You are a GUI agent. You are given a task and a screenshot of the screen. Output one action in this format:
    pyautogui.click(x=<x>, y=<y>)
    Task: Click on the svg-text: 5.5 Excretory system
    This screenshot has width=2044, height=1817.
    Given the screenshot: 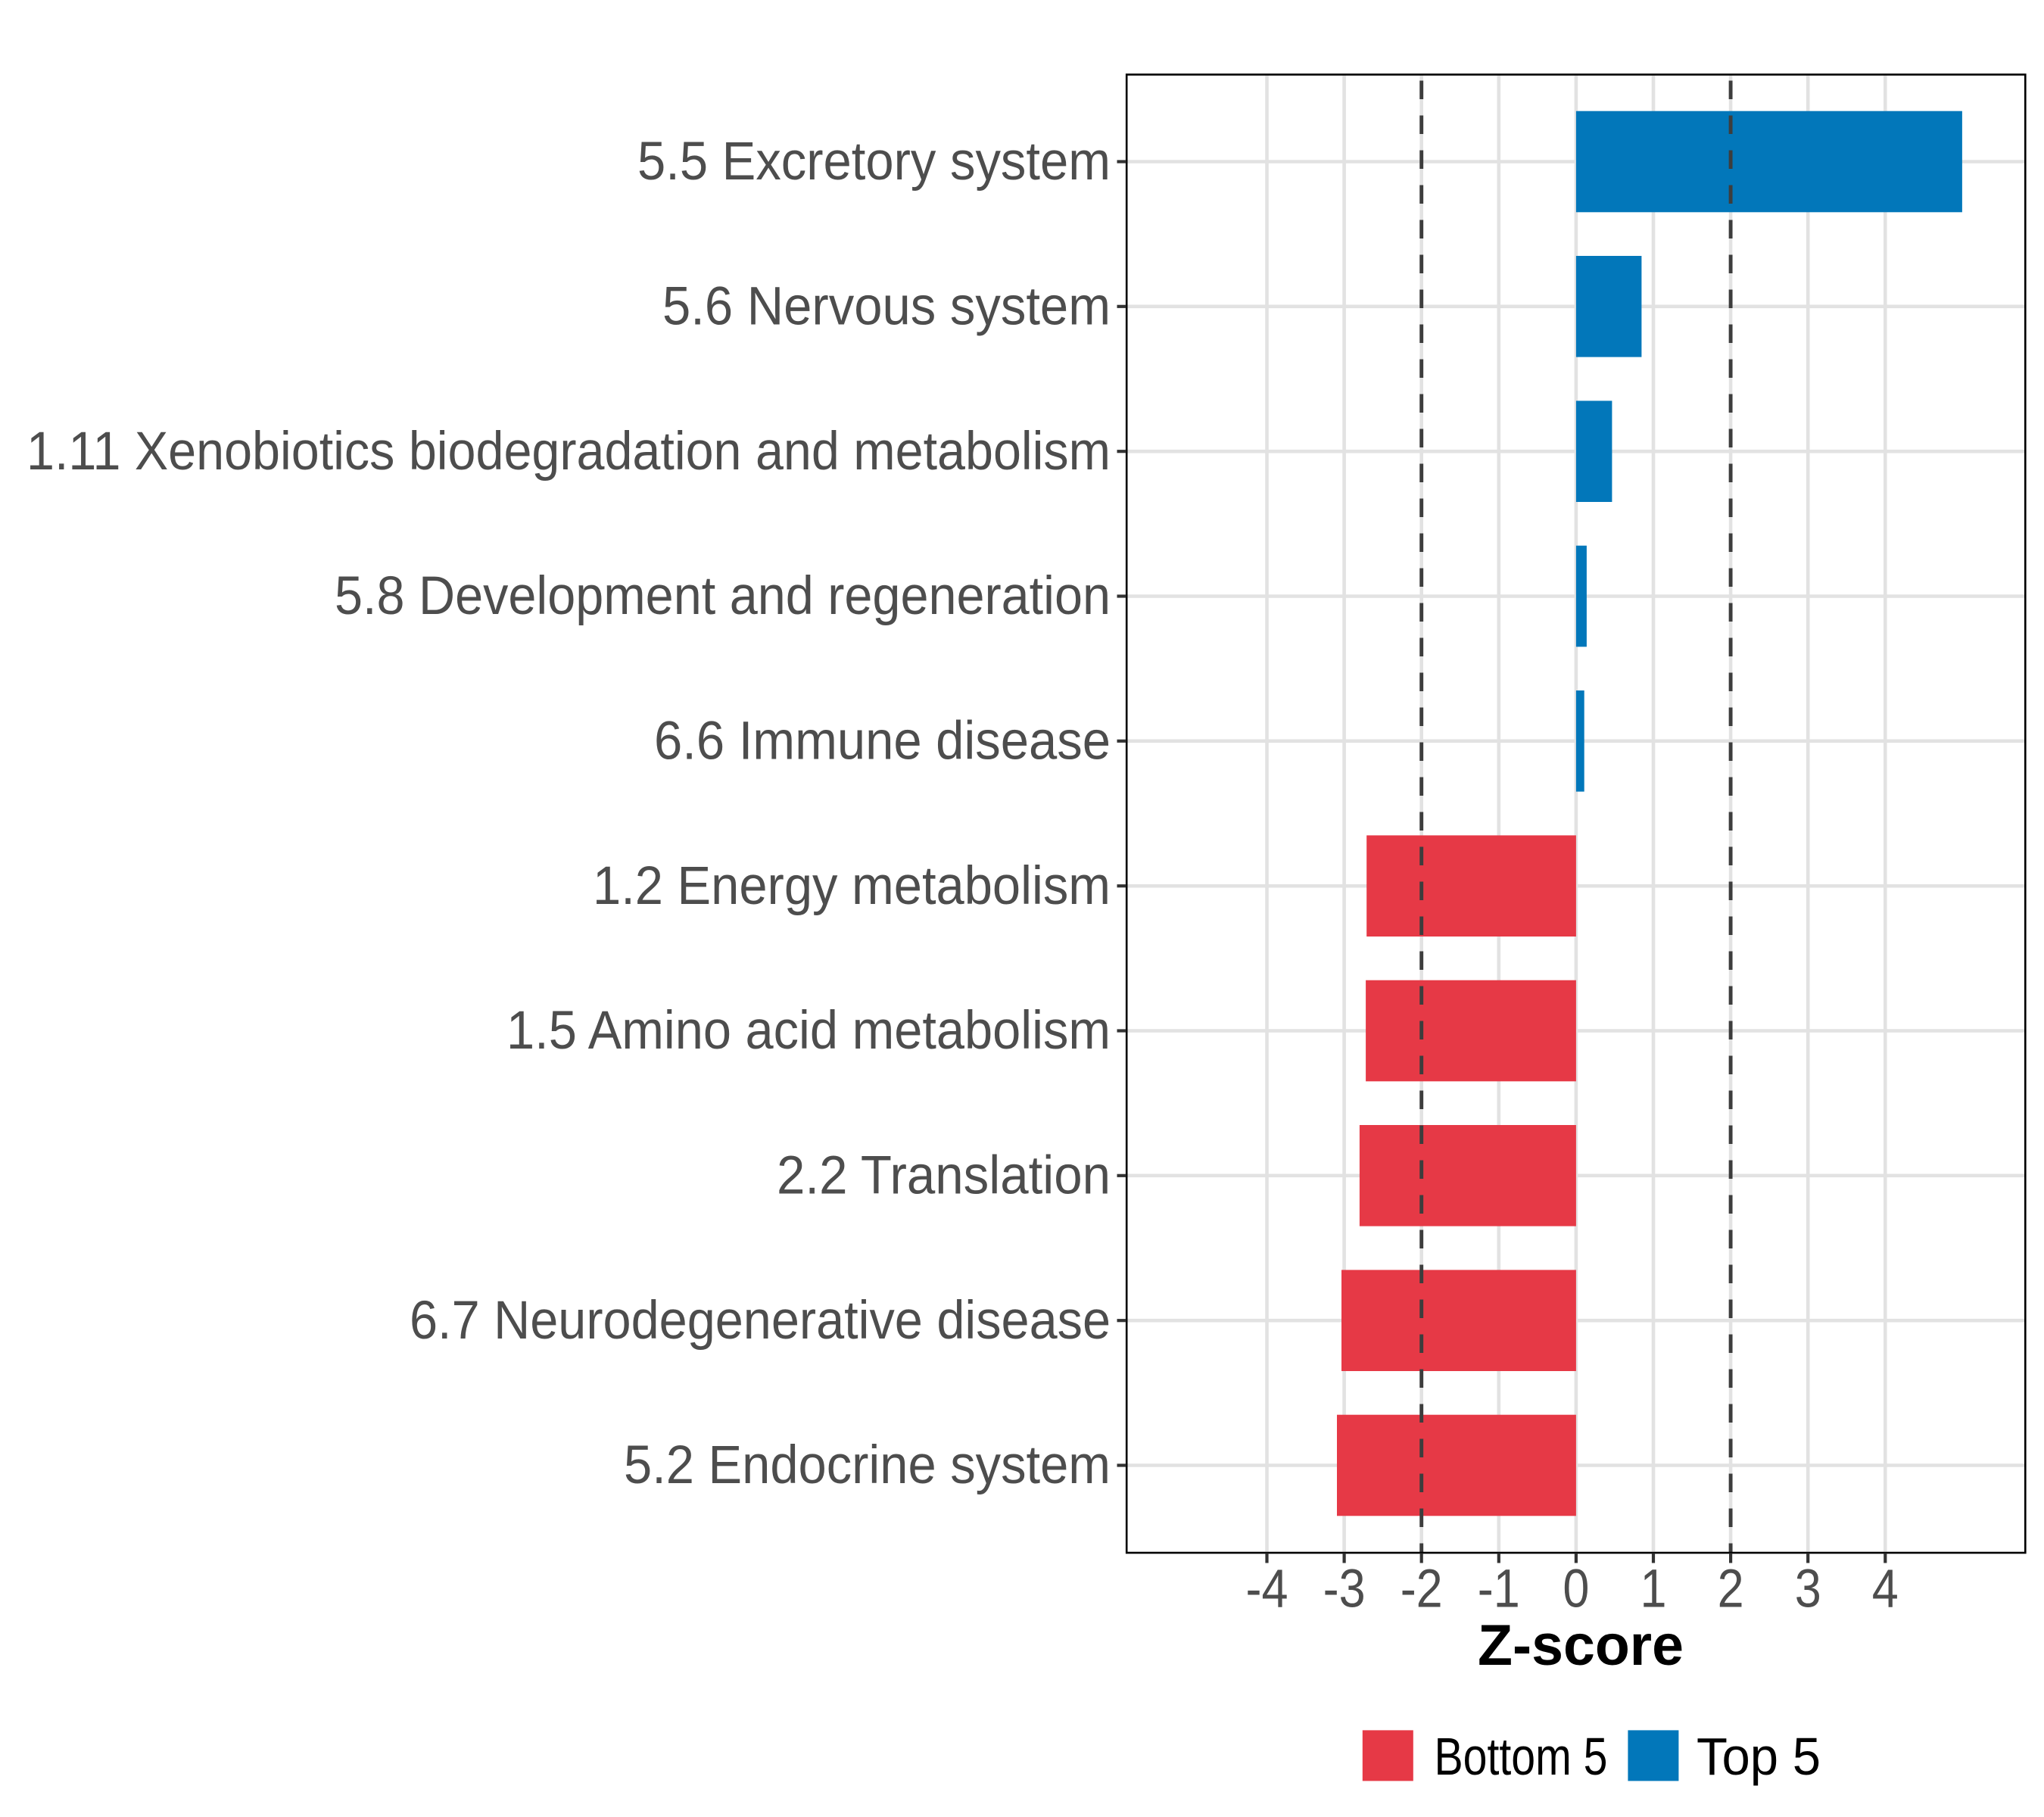 What is the action you would take?
    pyautogui.click(x=874, y=162)
    